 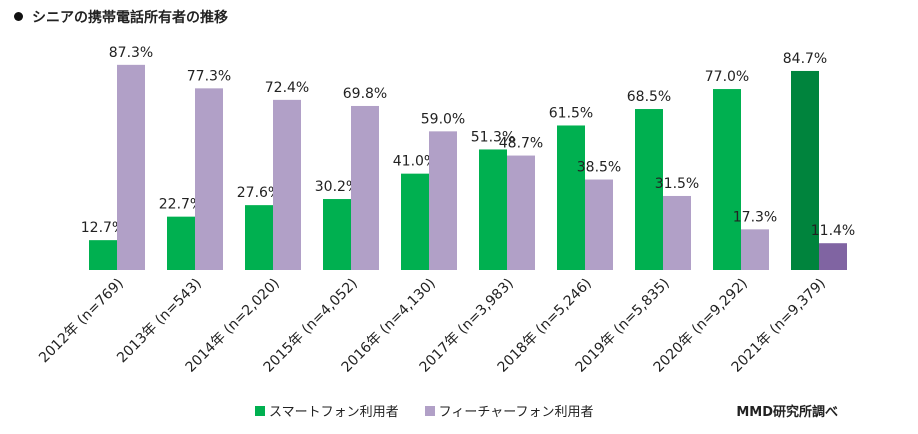 What do you see at coordinates (287, 88) in the screenshot?
I see `data-label-feature-2: 72.4%` at bounding box center [287, 88].